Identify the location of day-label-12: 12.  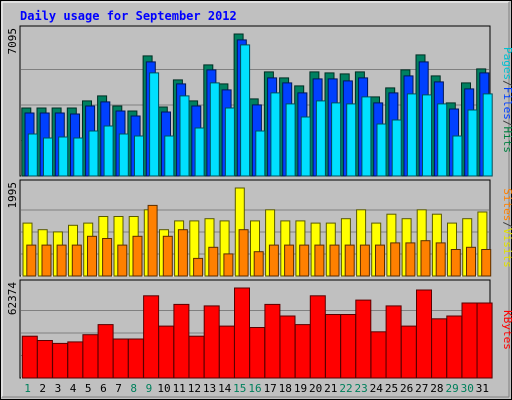
(194, 388).